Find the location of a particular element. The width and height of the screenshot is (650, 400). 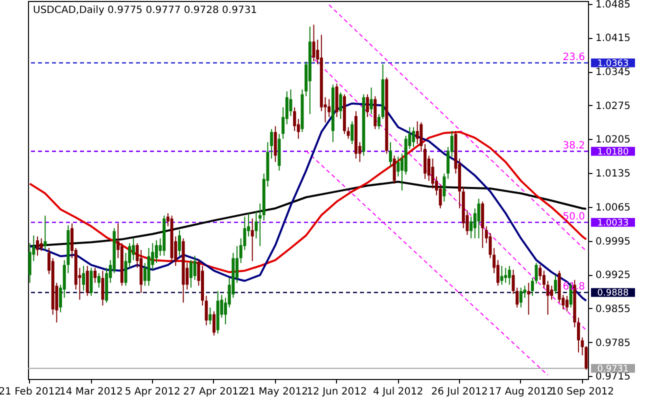

chart-title: USDCAD,Daily 0.9775 0.9777 0.9728 0.9731 is located at coordinates (145, 10).